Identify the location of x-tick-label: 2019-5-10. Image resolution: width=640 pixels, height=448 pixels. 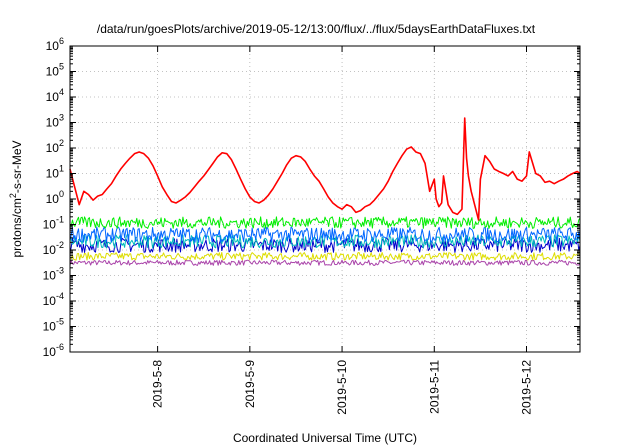
(342, 387).